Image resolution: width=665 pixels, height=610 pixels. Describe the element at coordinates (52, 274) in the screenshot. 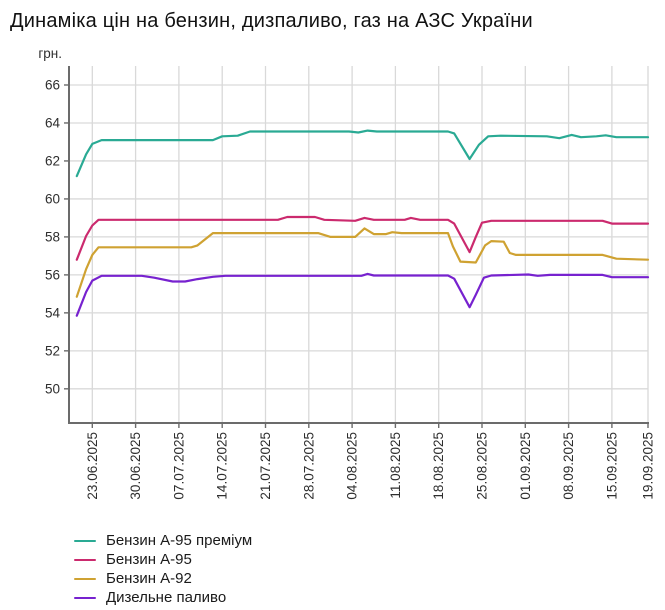

I see `svg-text: 56` at that location.